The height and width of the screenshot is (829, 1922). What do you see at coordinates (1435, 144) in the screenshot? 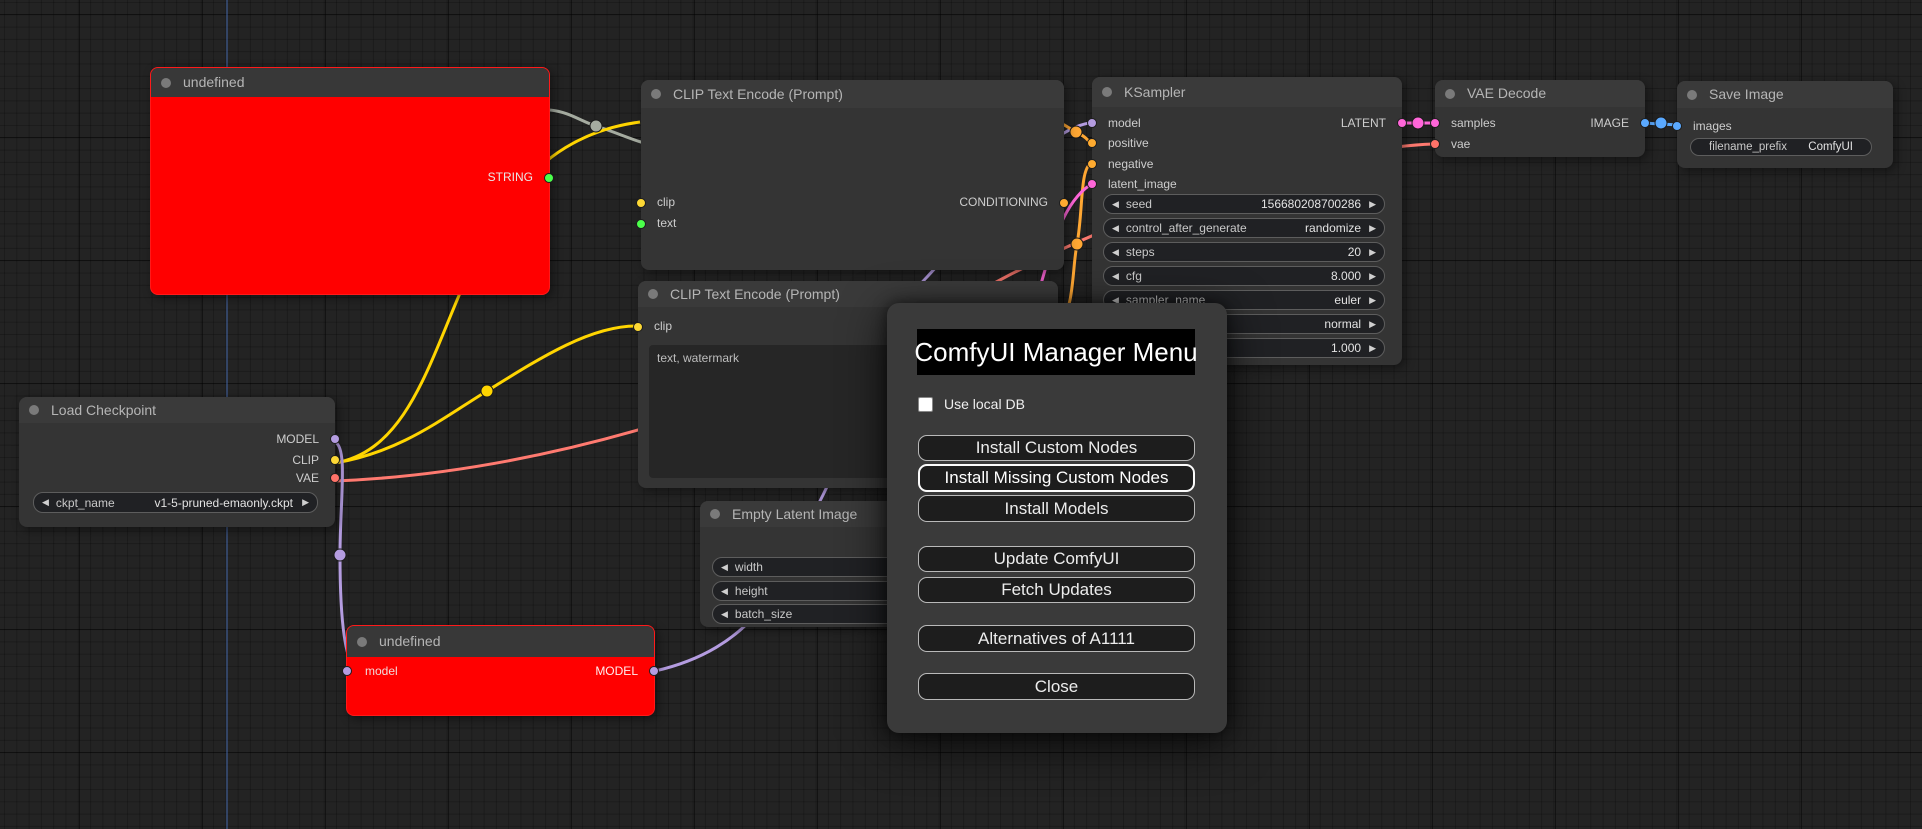
I see `input-vae-port` at bounding box center [1435, 144].